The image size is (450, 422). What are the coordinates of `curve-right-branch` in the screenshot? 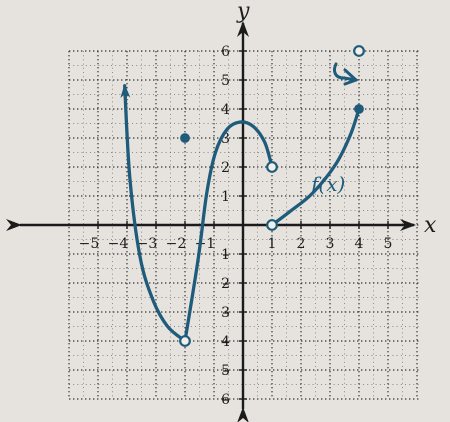 It's located at (315, 167).